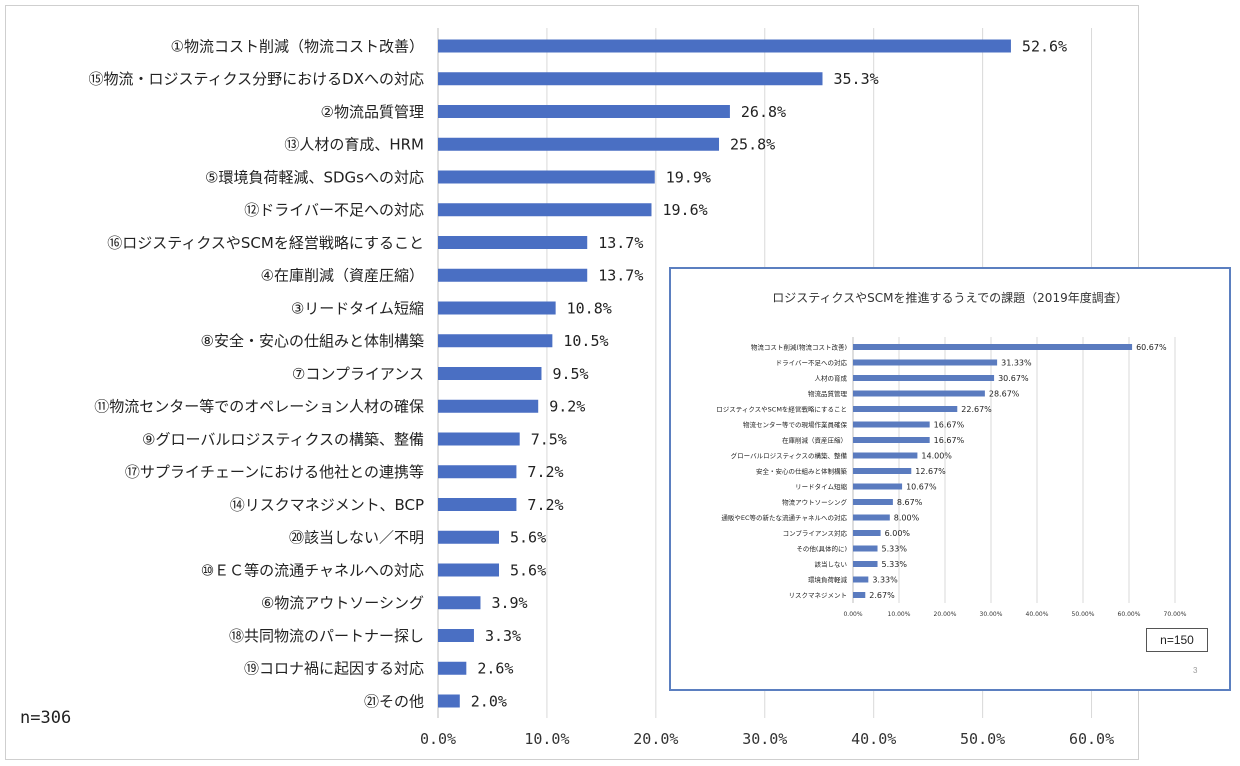 This screenshot has height=766, width=1240. I want to click on x-tick-label: 30.00%, so click(991, 614).